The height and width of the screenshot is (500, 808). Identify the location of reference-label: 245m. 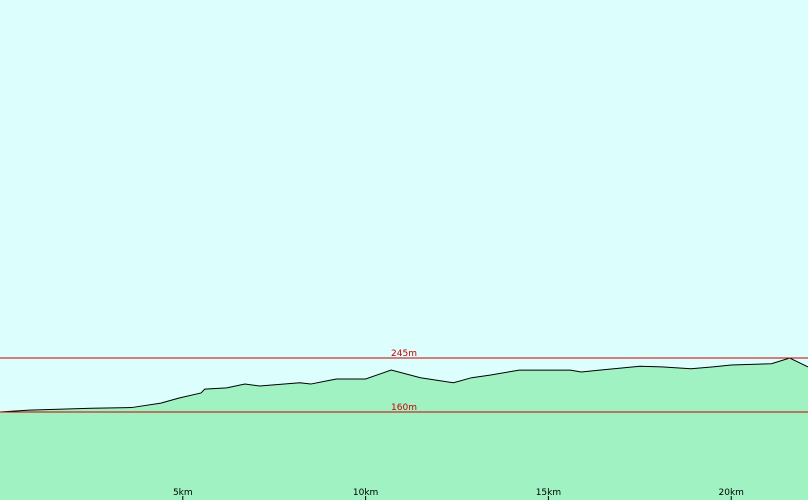
(404, 354).